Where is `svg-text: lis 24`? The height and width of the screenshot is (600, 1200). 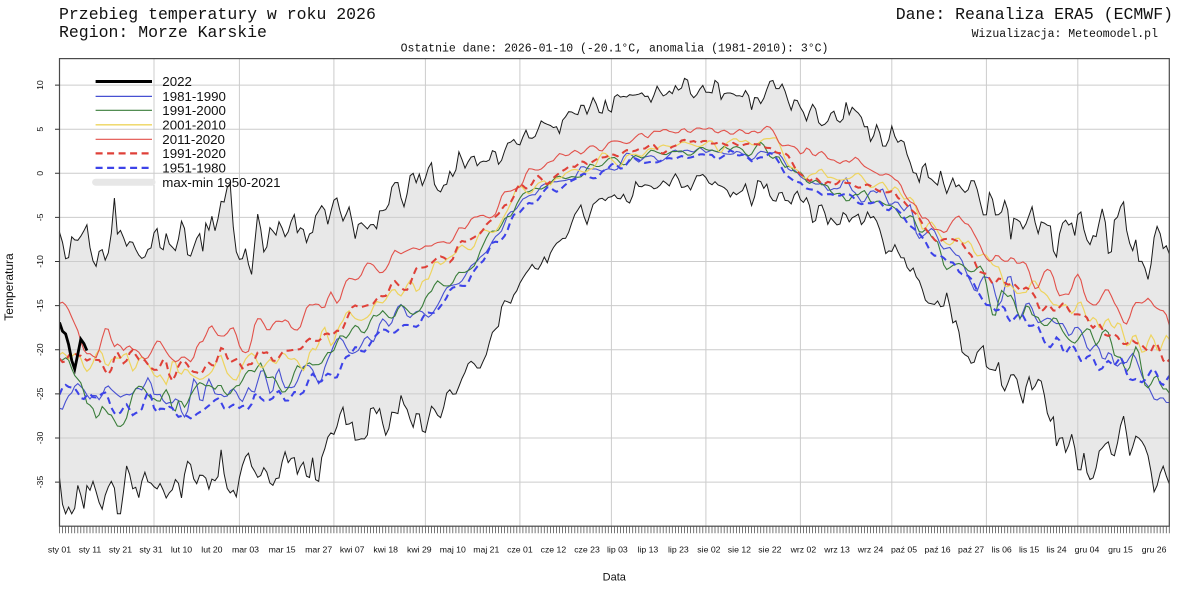
svg-text: lis 24 is located at coordinates (1056, 550).